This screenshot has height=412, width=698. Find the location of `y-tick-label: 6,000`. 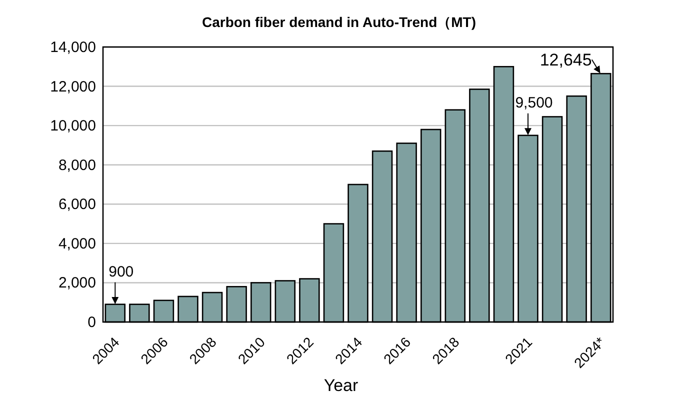

y-tick-label: 6,000 is located at coordinates (77, 205).